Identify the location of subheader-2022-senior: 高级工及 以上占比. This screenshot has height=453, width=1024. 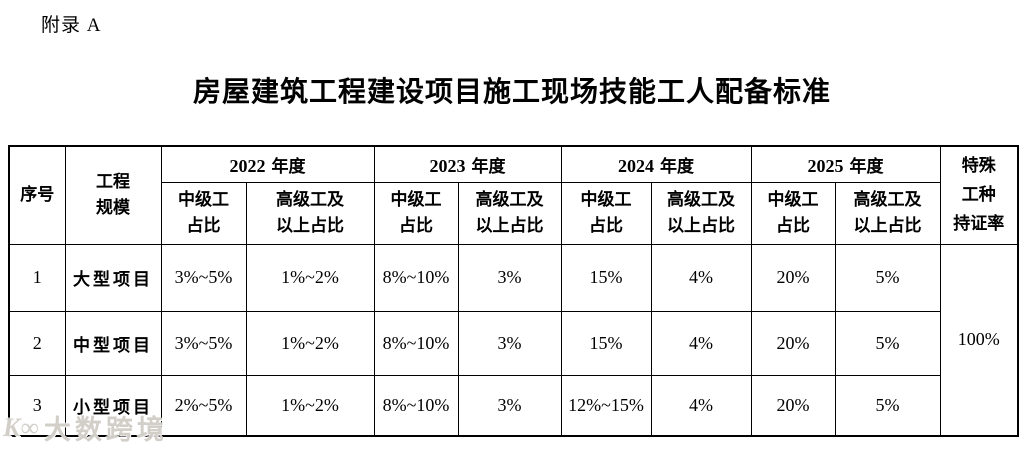
(310, 213).